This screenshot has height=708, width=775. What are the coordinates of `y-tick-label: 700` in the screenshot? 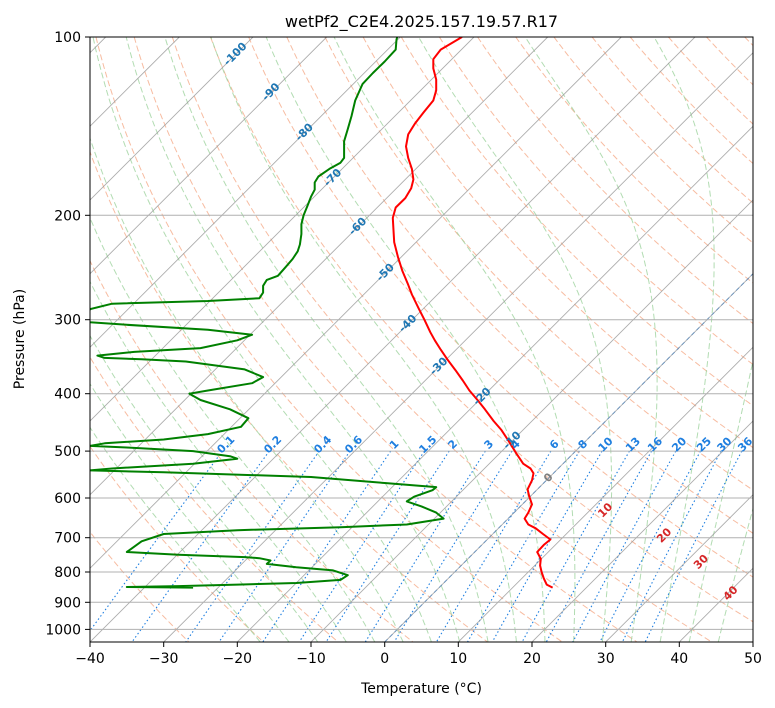 It's located at (67, 539).